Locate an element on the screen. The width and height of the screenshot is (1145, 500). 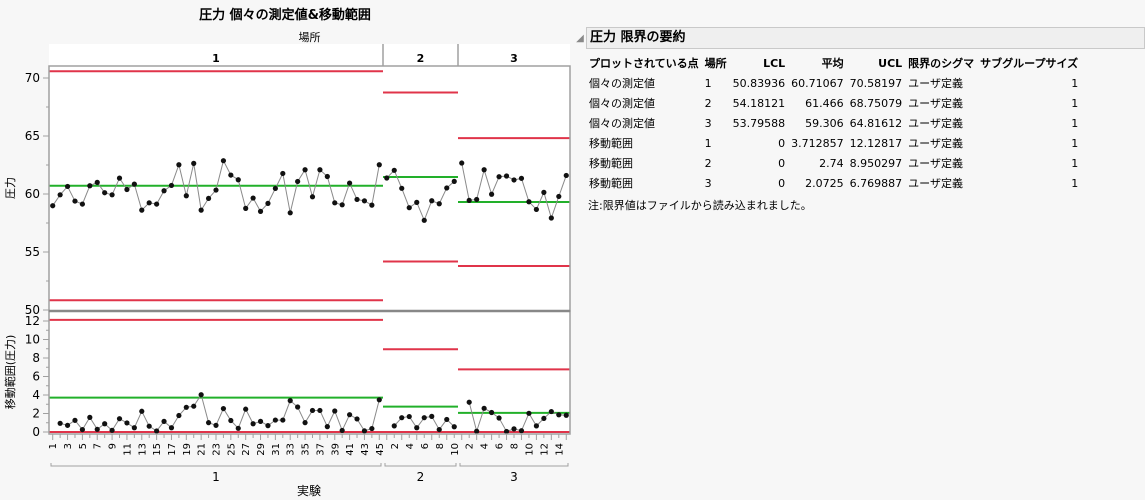
table-cell: 移動範囲 is located at coordinates (611, 143).